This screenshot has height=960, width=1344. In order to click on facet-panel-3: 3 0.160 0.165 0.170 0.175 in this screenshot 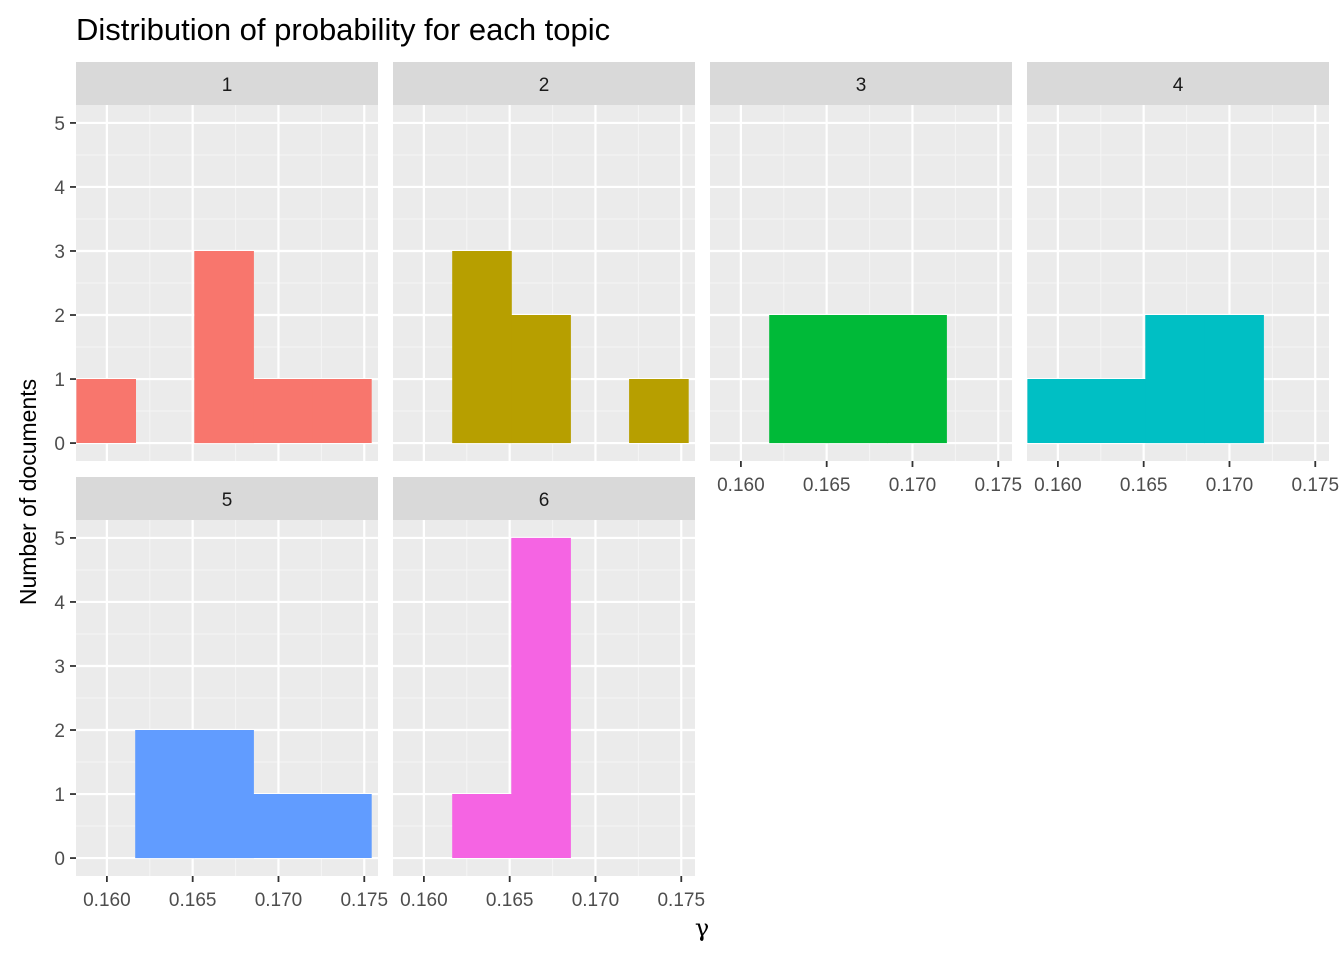, I will do `click(866, 279)`.